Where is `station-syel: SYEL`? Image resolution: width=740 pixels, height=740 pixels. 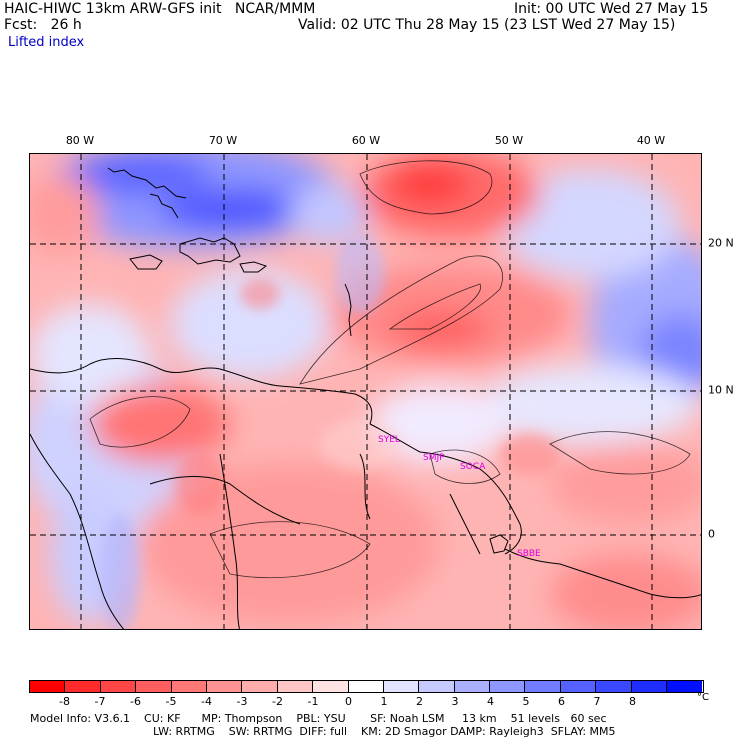 station-syel: SYEL is located at coordinates (389, 440).